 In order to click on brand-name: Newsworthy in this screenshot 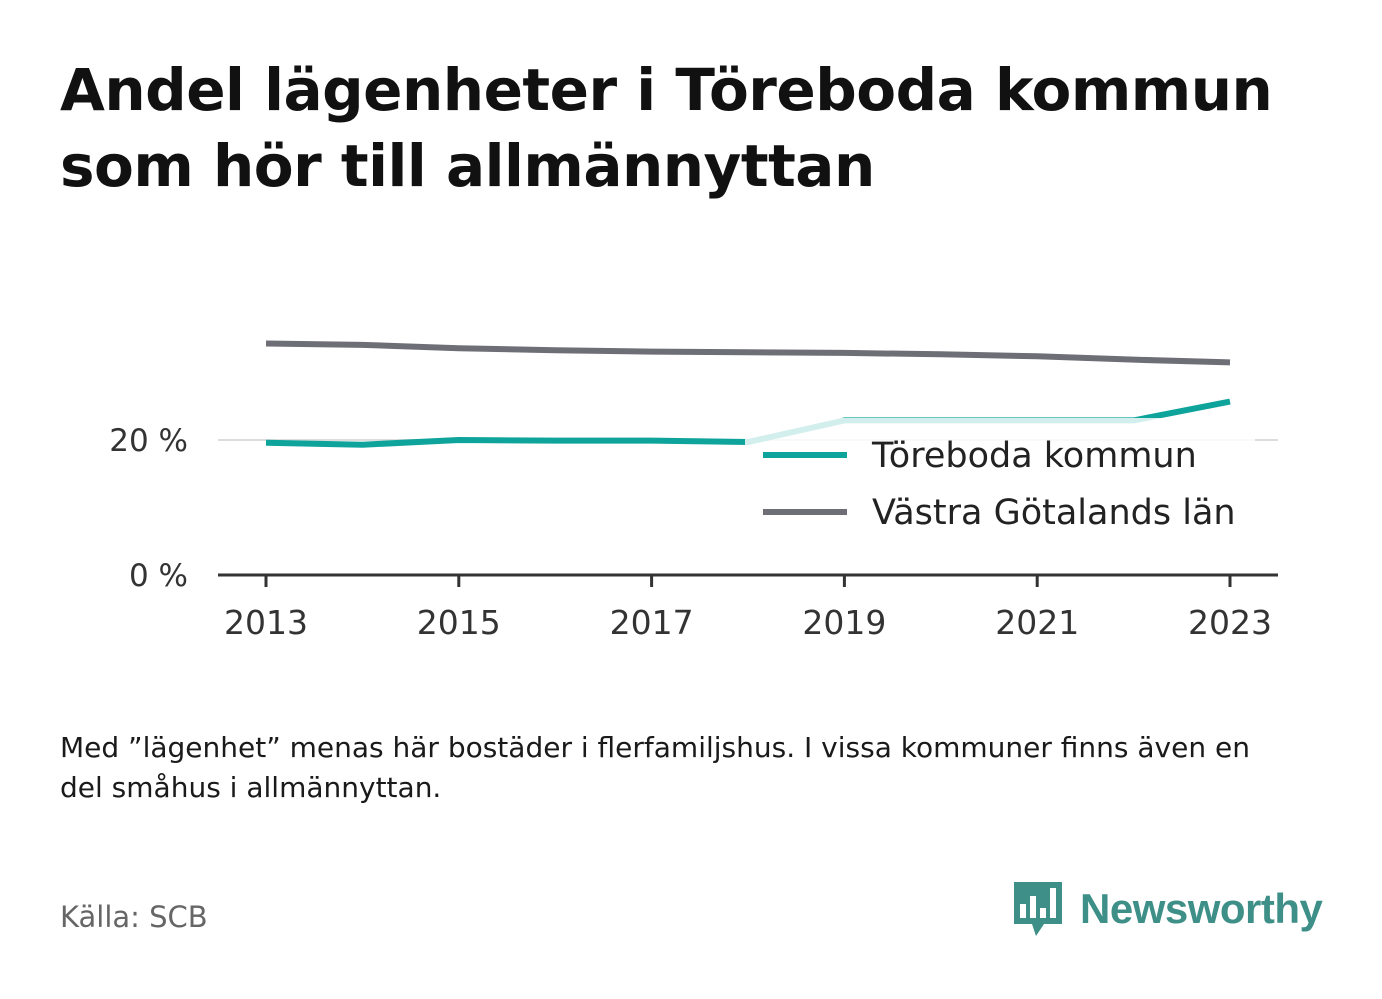, I will do `click(1201, 908)`.